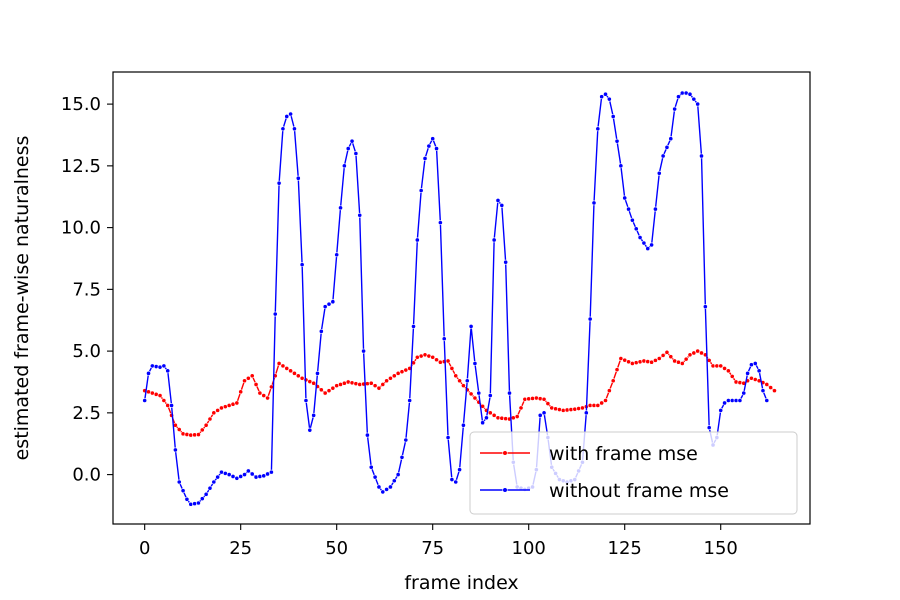 Image resolution: width=900 pixels, height=600 pixels. Describe the element at coordinates (86, 413) in the screenshot. I see `y-tick-label: 2.5` at that location.